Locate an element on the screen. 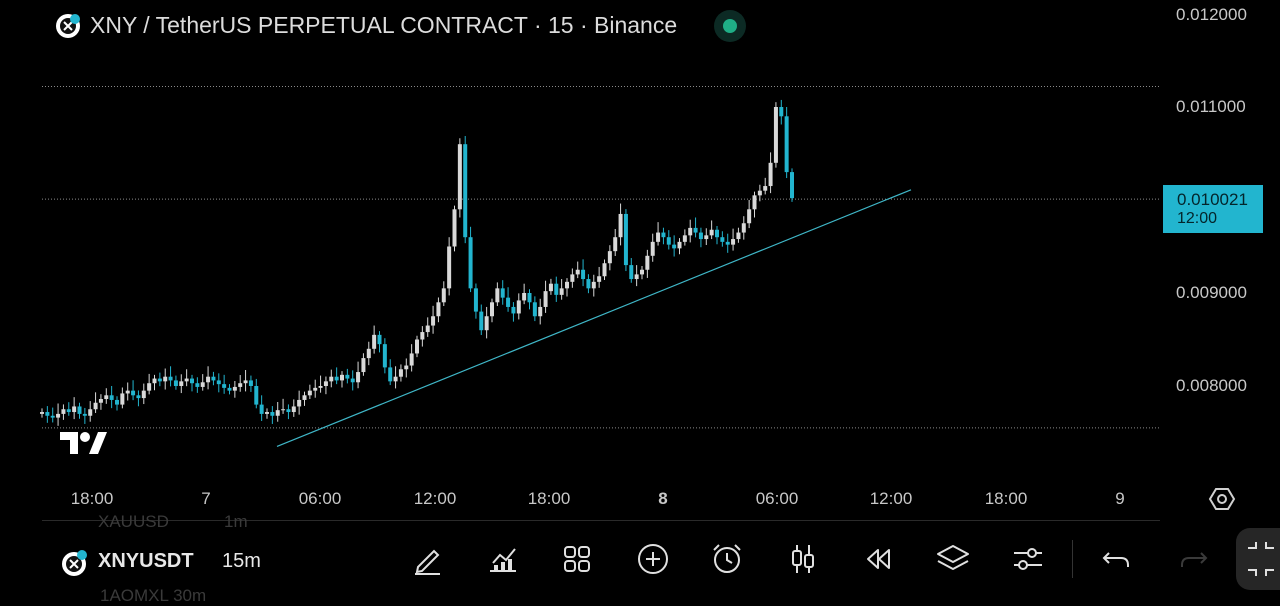 The height and width of the screenshot is (606, 1280). symbol-selector: XNYUSDT is located at coordinates (146, 561).